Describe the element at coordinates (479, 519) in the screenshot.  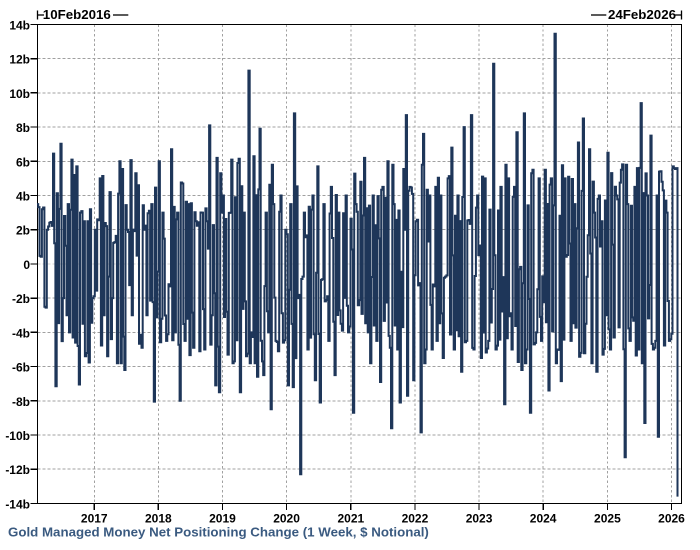
I see `svg-text: 2023` at that location.